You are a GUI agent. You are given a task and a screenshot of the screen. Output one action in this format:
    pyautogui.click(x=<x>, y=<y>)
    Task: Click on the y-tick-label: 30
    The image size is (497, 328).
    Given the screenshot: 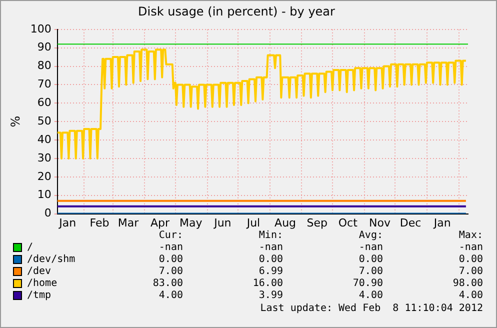 What is the action you would take?
    pyautogui.click(x=44, y=157)
    